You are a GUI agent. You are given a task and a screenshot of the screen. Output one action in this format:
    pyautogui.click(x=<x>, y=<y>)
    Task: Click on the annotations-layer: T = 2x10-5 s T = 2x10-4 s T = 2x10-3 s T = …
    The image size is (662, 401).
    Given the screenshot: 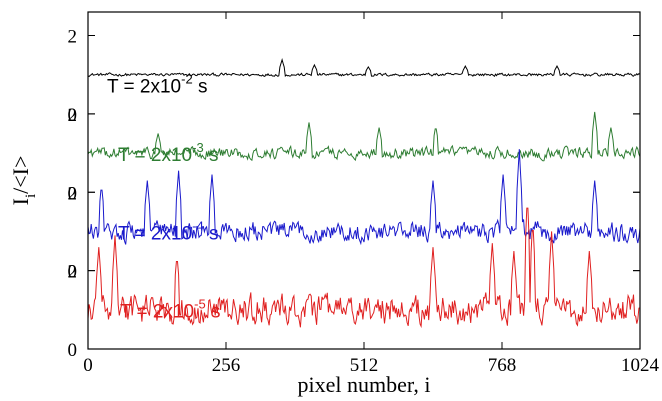 What is the action you would take?
    pyautogui.click(x=163, y=196)
    